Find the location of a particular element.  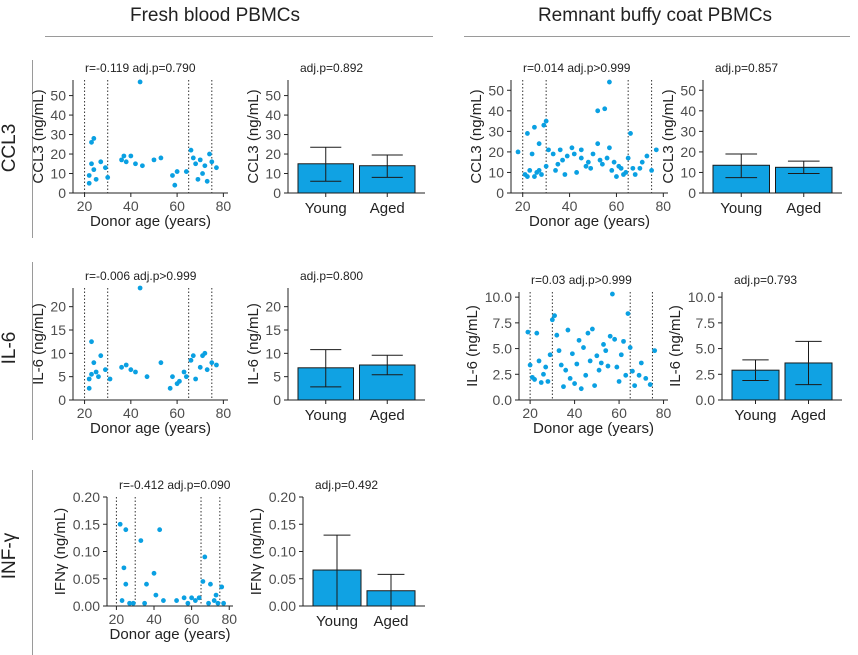

fresh-ccl3-bar-annotation: adj.p=0.892 is located at coordinates (331, 68).